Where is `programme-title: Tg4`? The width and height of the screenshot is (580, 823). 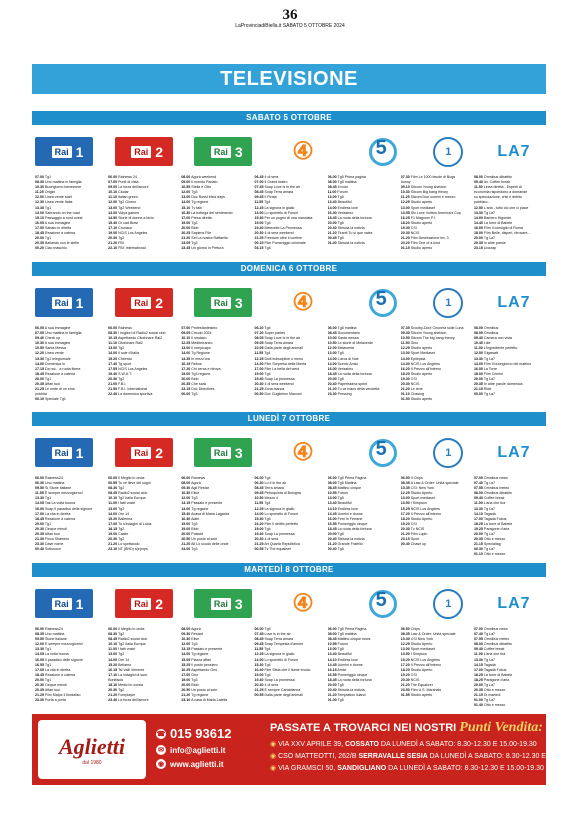 programme-title: Tg4 is located at coordinates (267, 518).